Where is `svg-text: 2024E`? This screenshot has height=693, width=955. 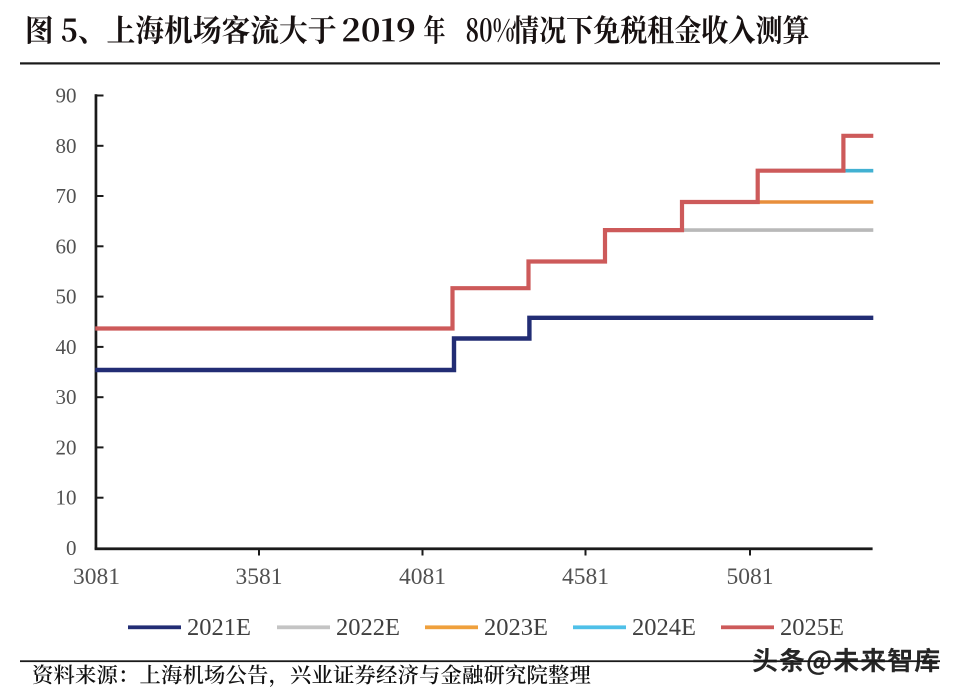
svg-text: 2024E is located at coordinates (664, 627).